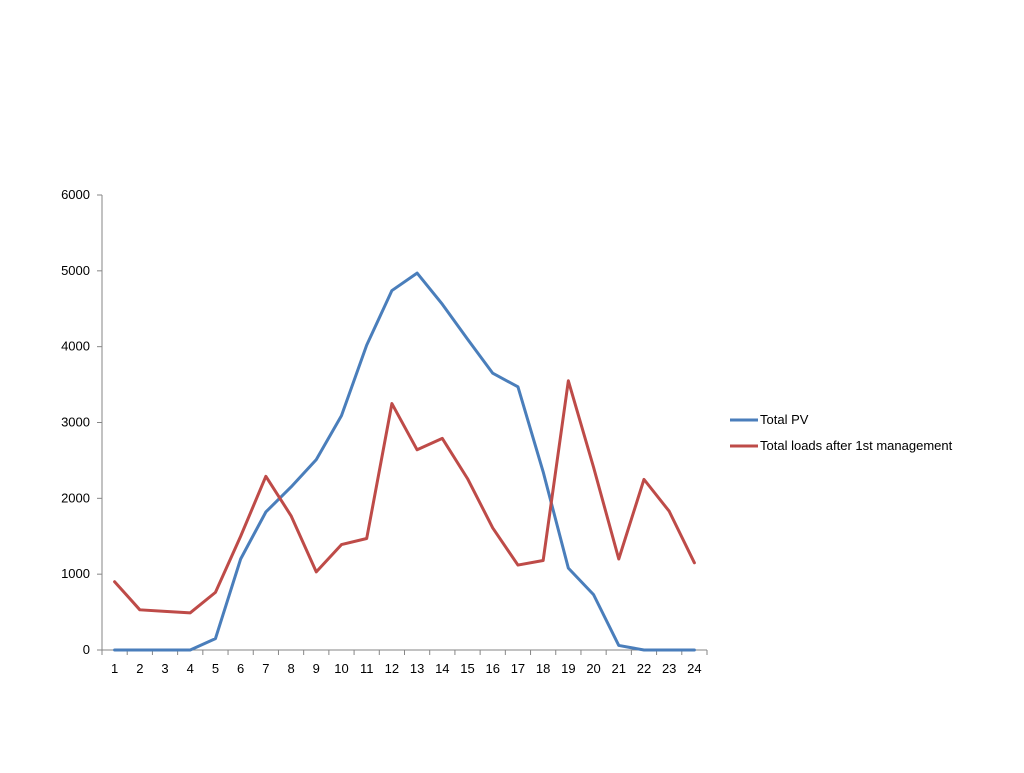  I want to click on y-tick-label: 3000, so click(75, 422).